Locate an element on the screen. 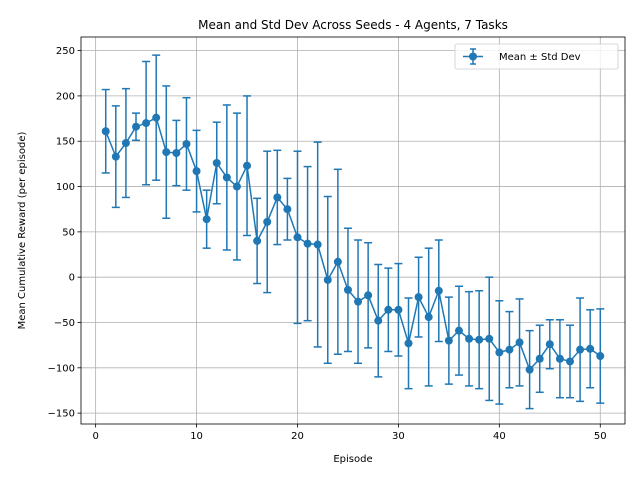 Image resolution: width=640 pixels, height=480 pixels. y-tick-label: −50 is located at coordinates (64, 323).